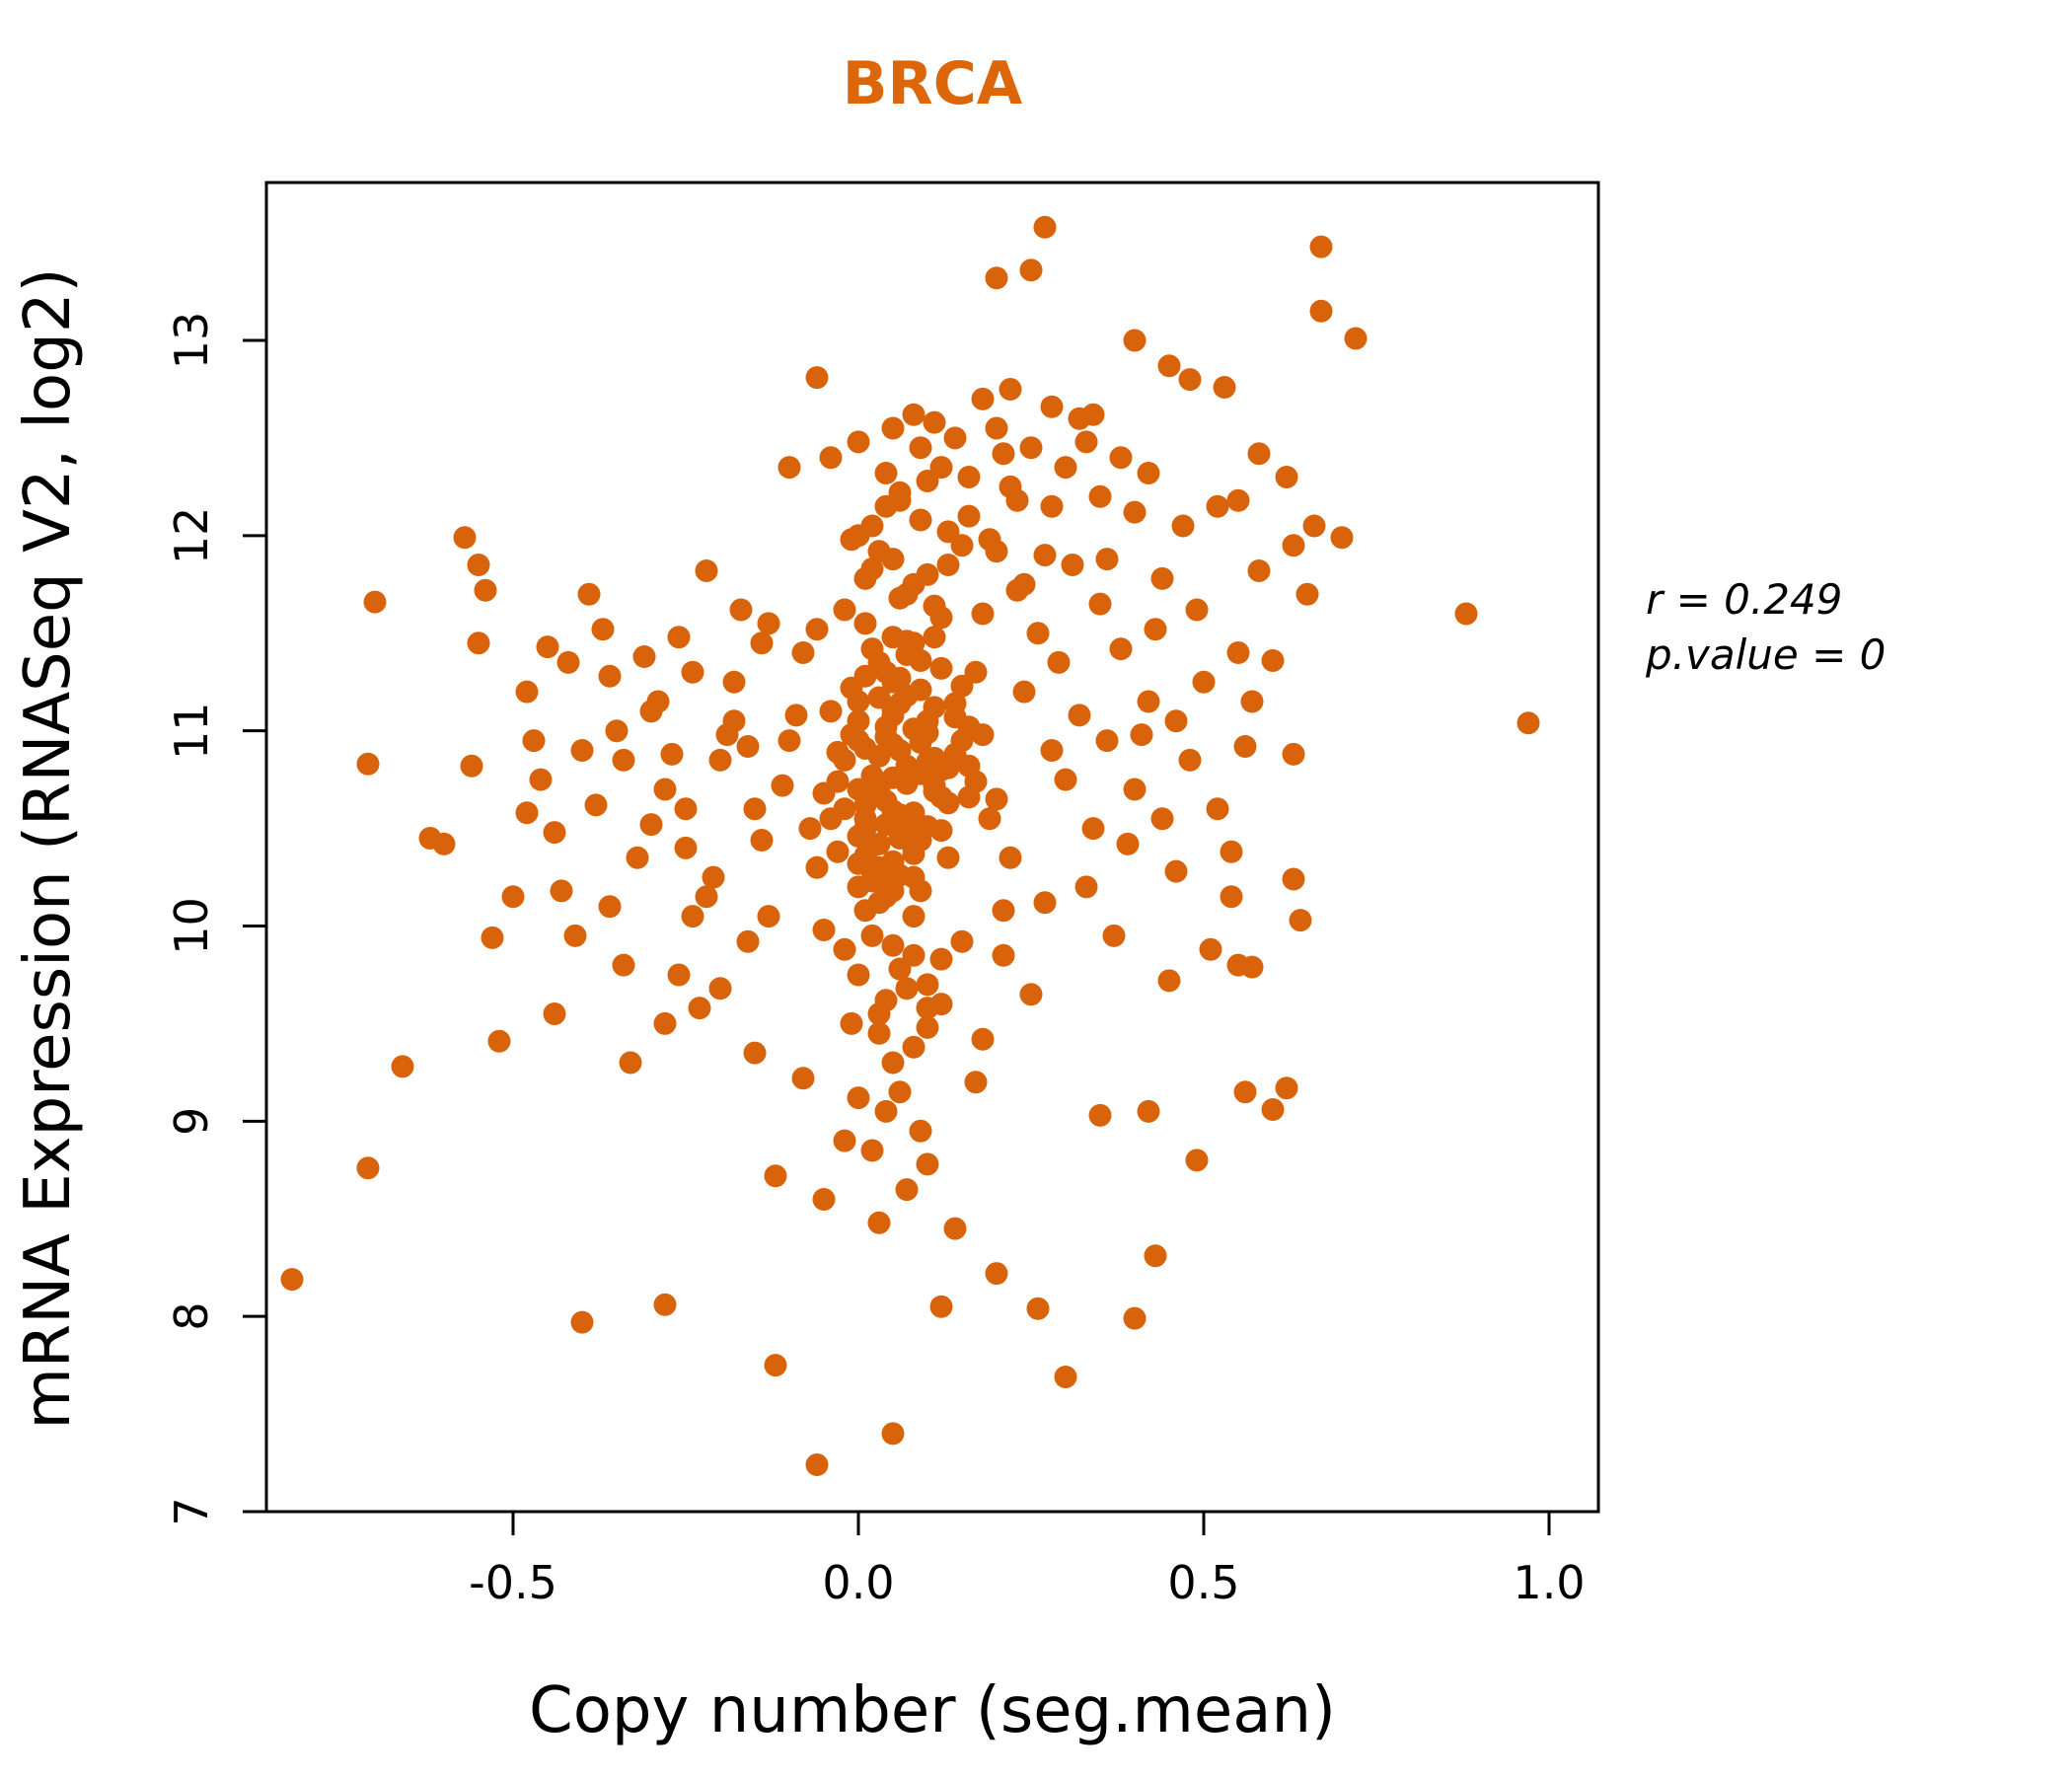  I want to click on x-tick-label: 0.0, so click(858, 1582).